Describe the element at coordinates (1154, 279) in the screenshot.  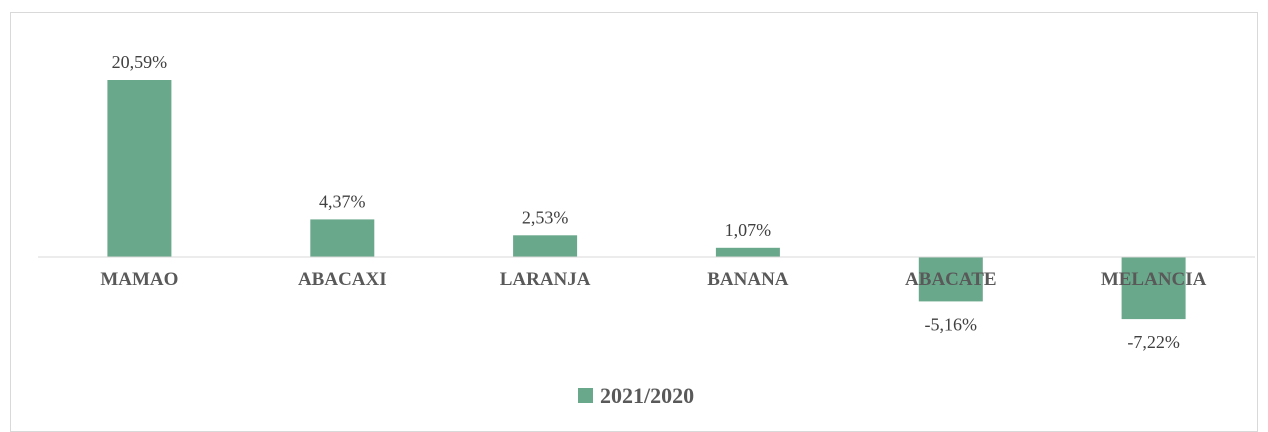
I see `category-label-melancia: MELANCIA` at that location.